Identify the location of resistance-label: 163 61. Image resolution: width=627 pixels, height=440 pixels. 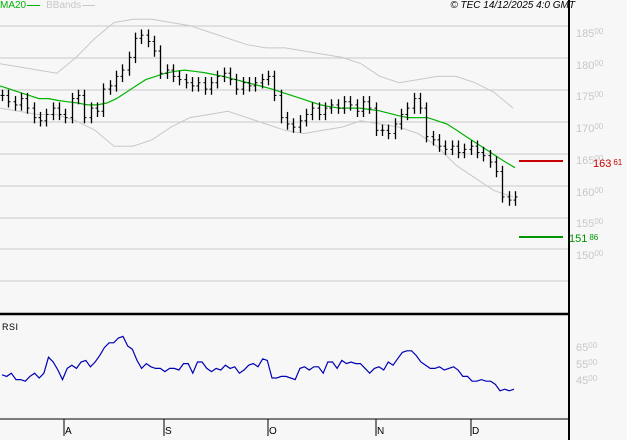
(608, 164).